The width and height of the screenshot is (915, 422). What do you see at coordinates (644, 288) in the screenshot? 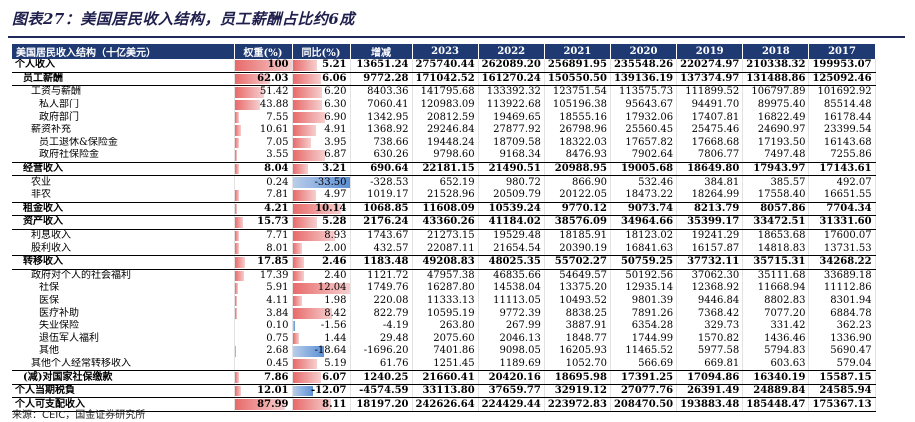
I see `value-2020: 12935.14` at bounding box center [644, 288].